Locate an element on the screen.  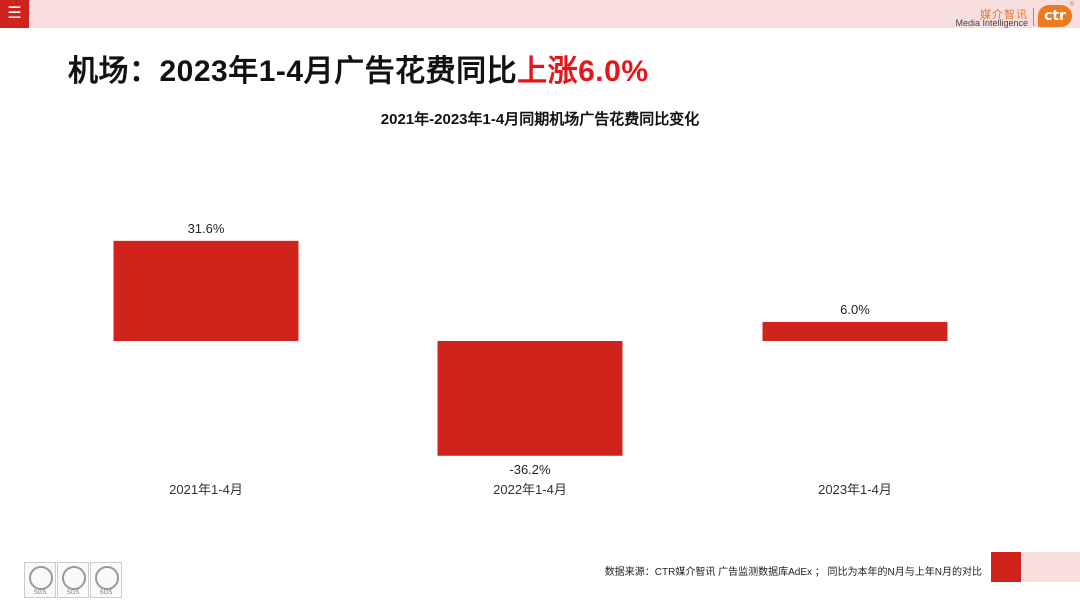
menu-button: ☰ is located at coordinates (14, 14).